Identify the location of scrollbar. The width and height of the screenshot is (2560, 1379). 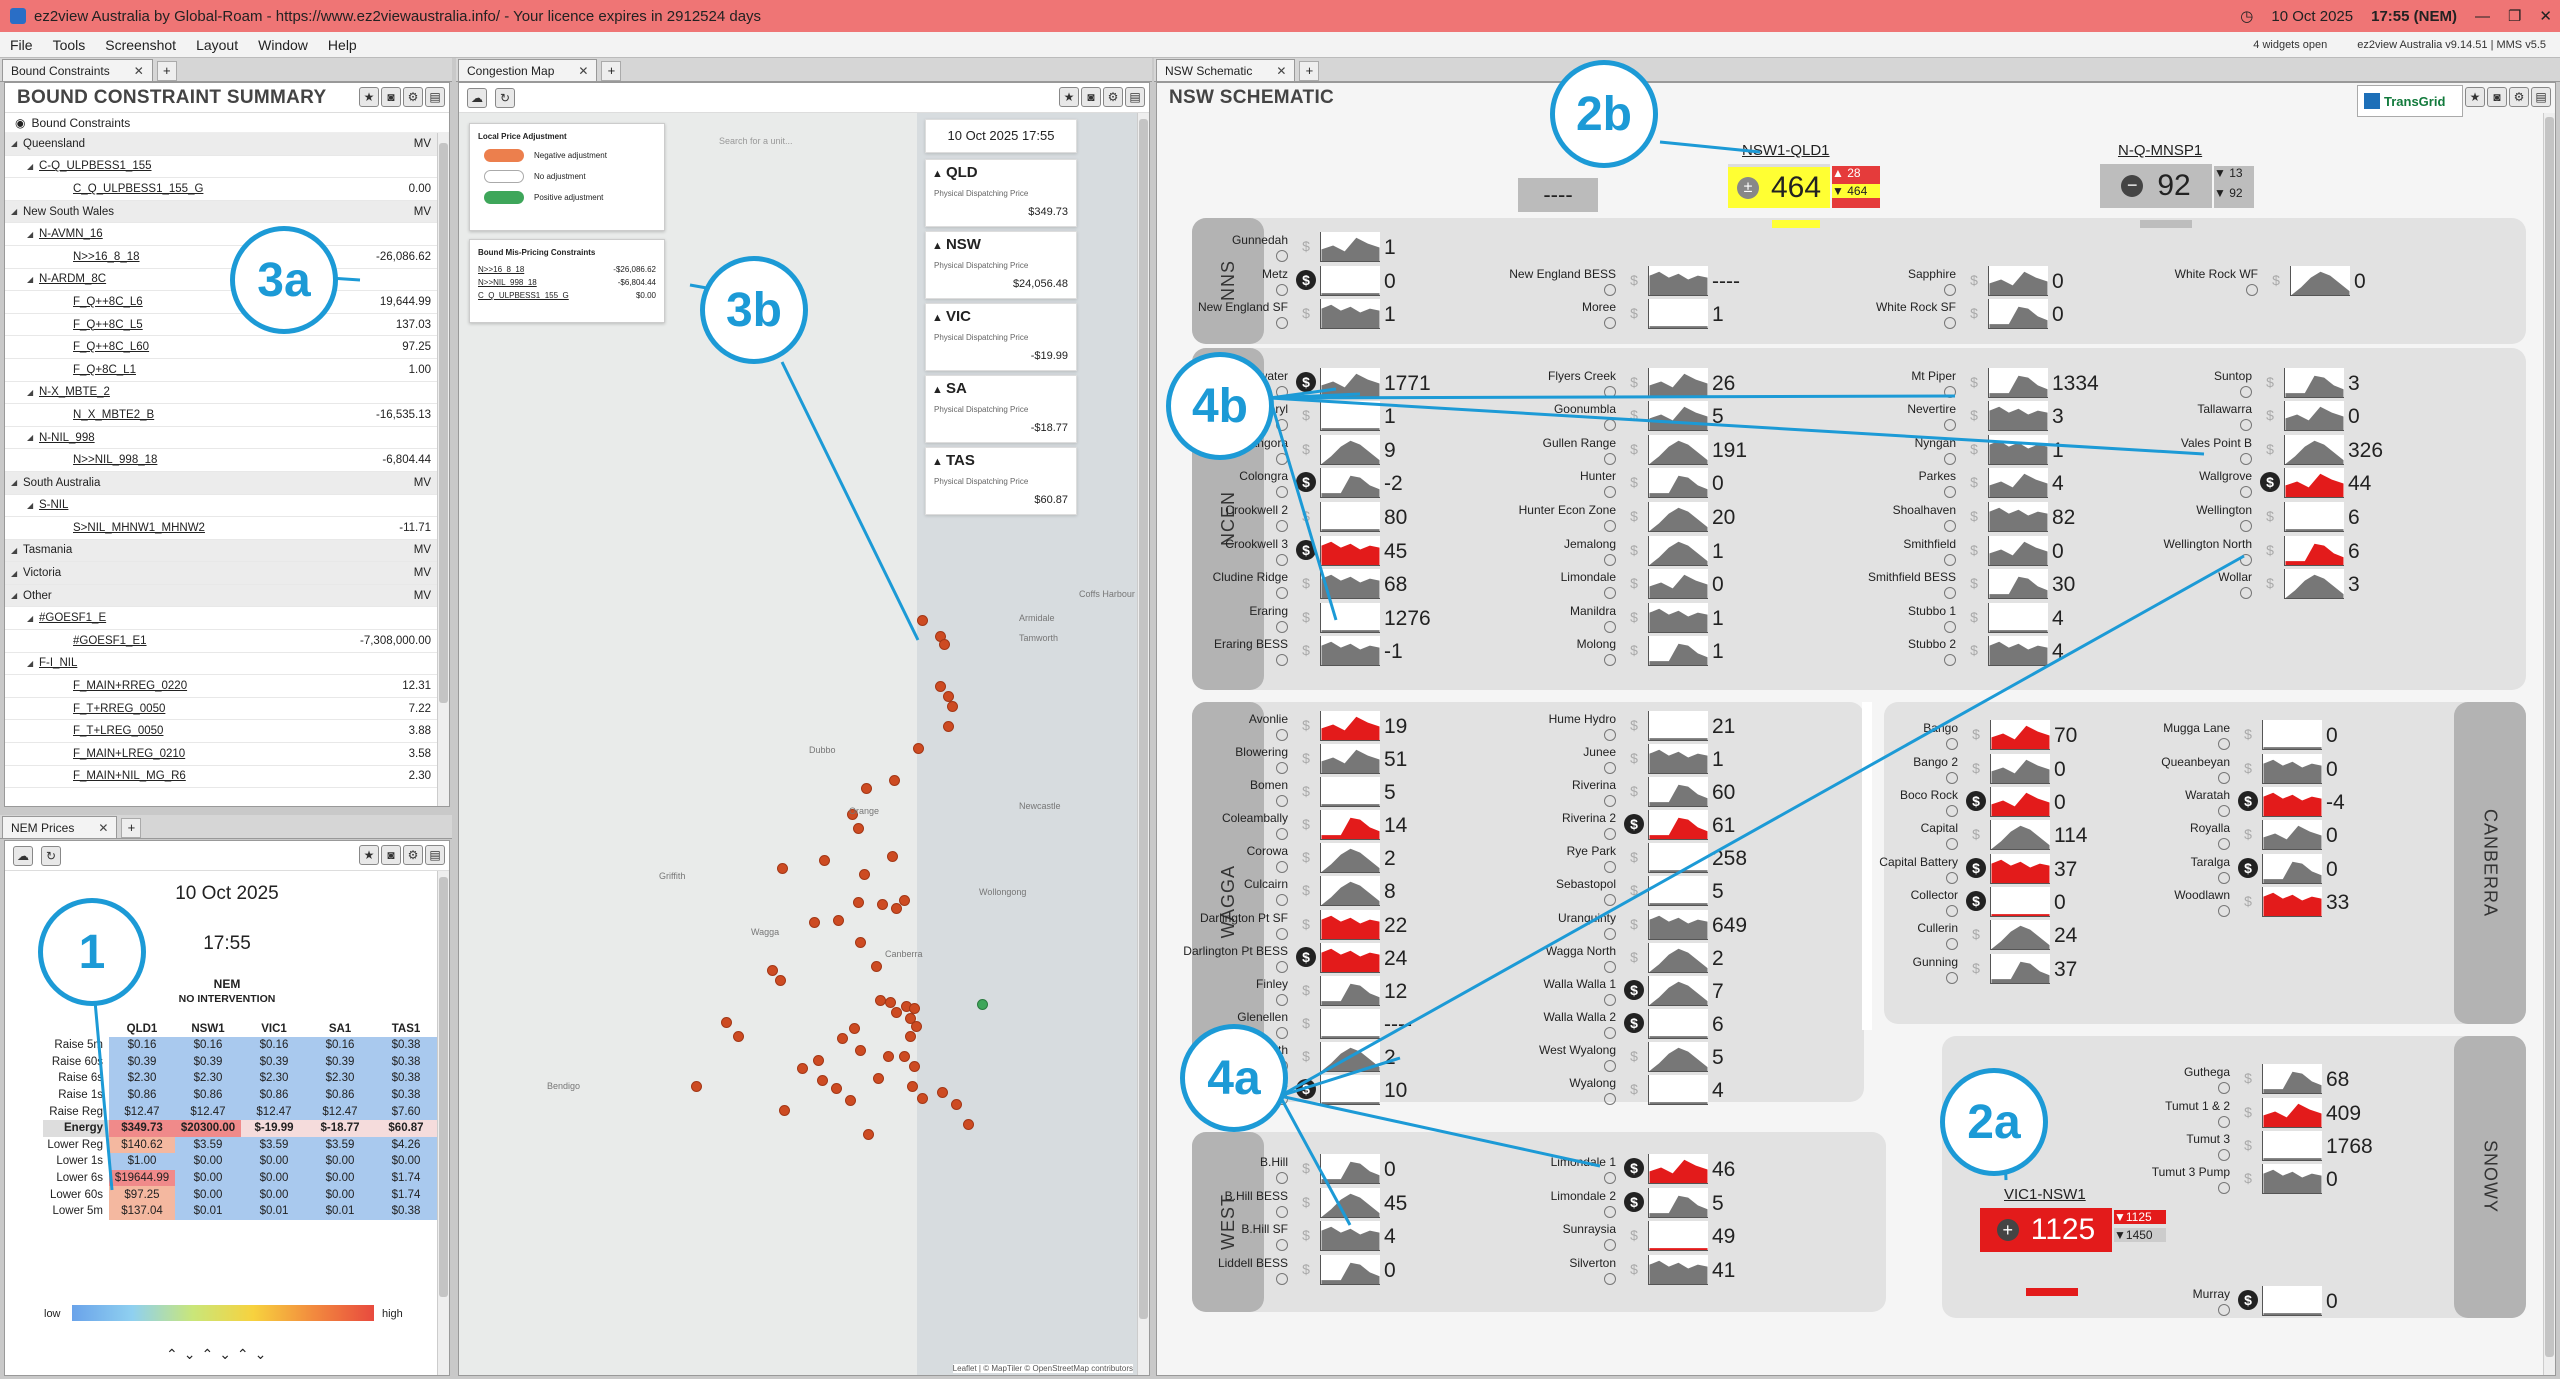
(2549, 744).